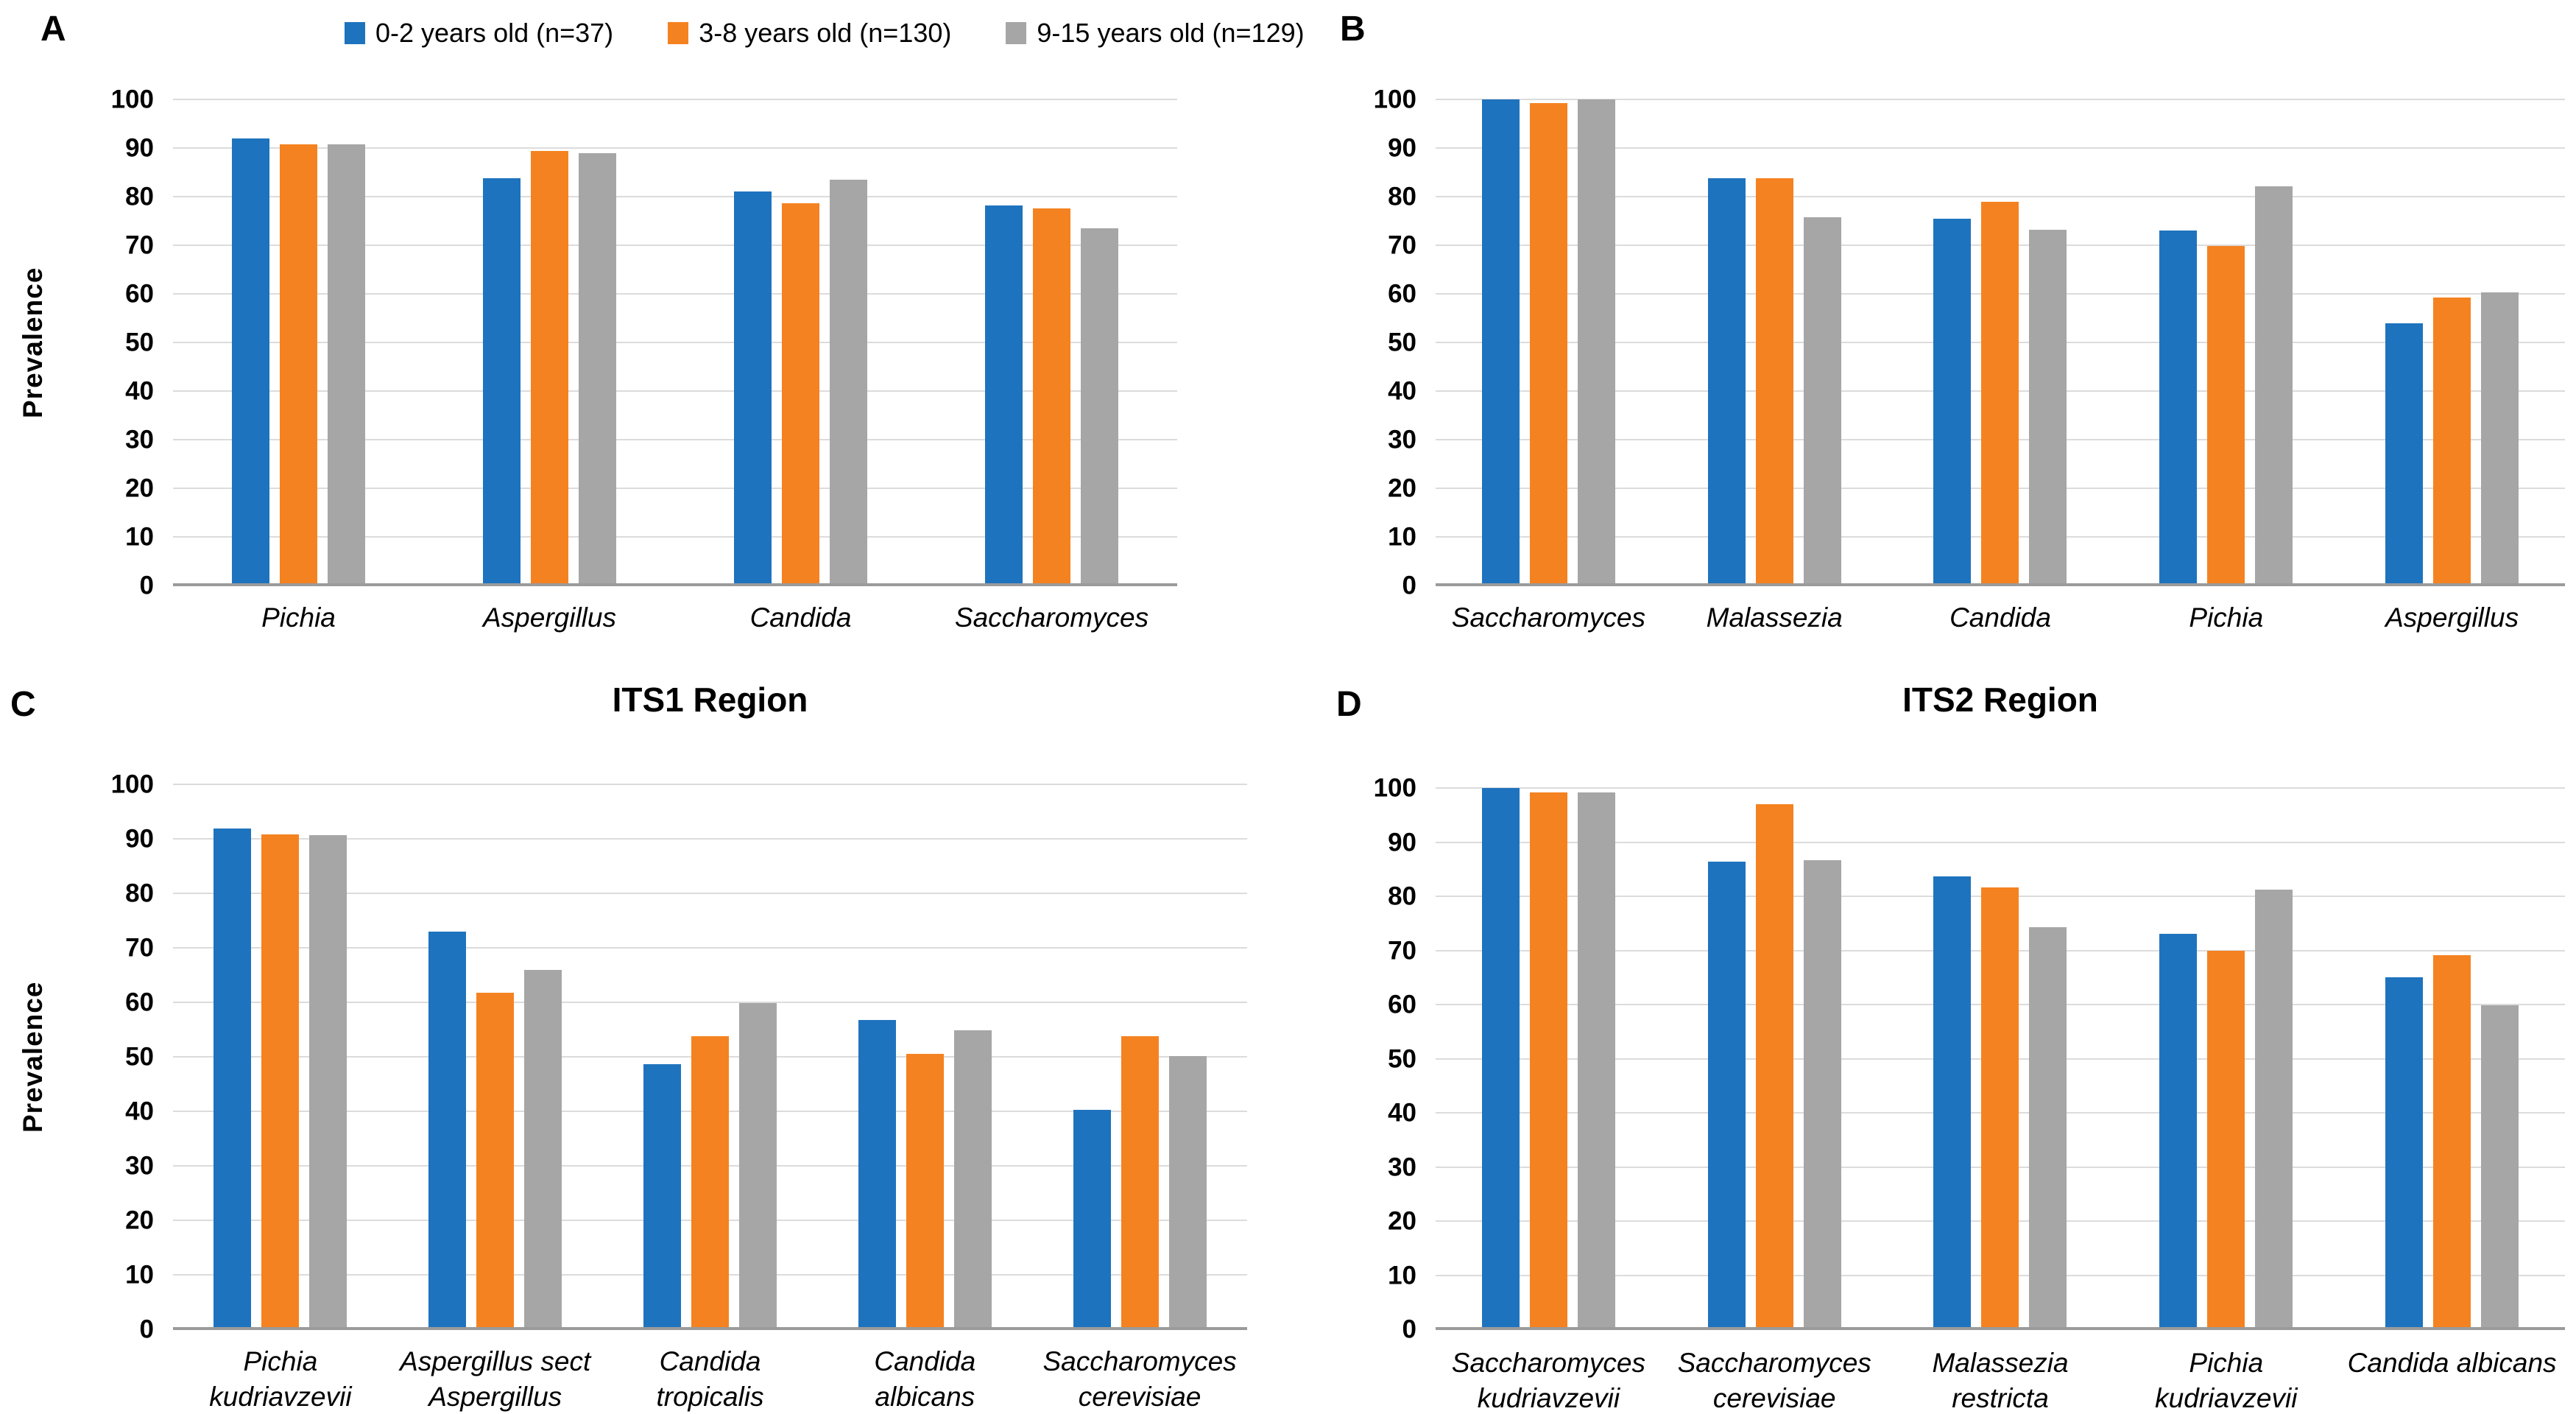 The width and height of the screenshot is (2576, 1414). What do you see at coordinates (1016, 33) in the screenshot?
I see `legend-swatch-gray` at bounding box center [1016, 33].